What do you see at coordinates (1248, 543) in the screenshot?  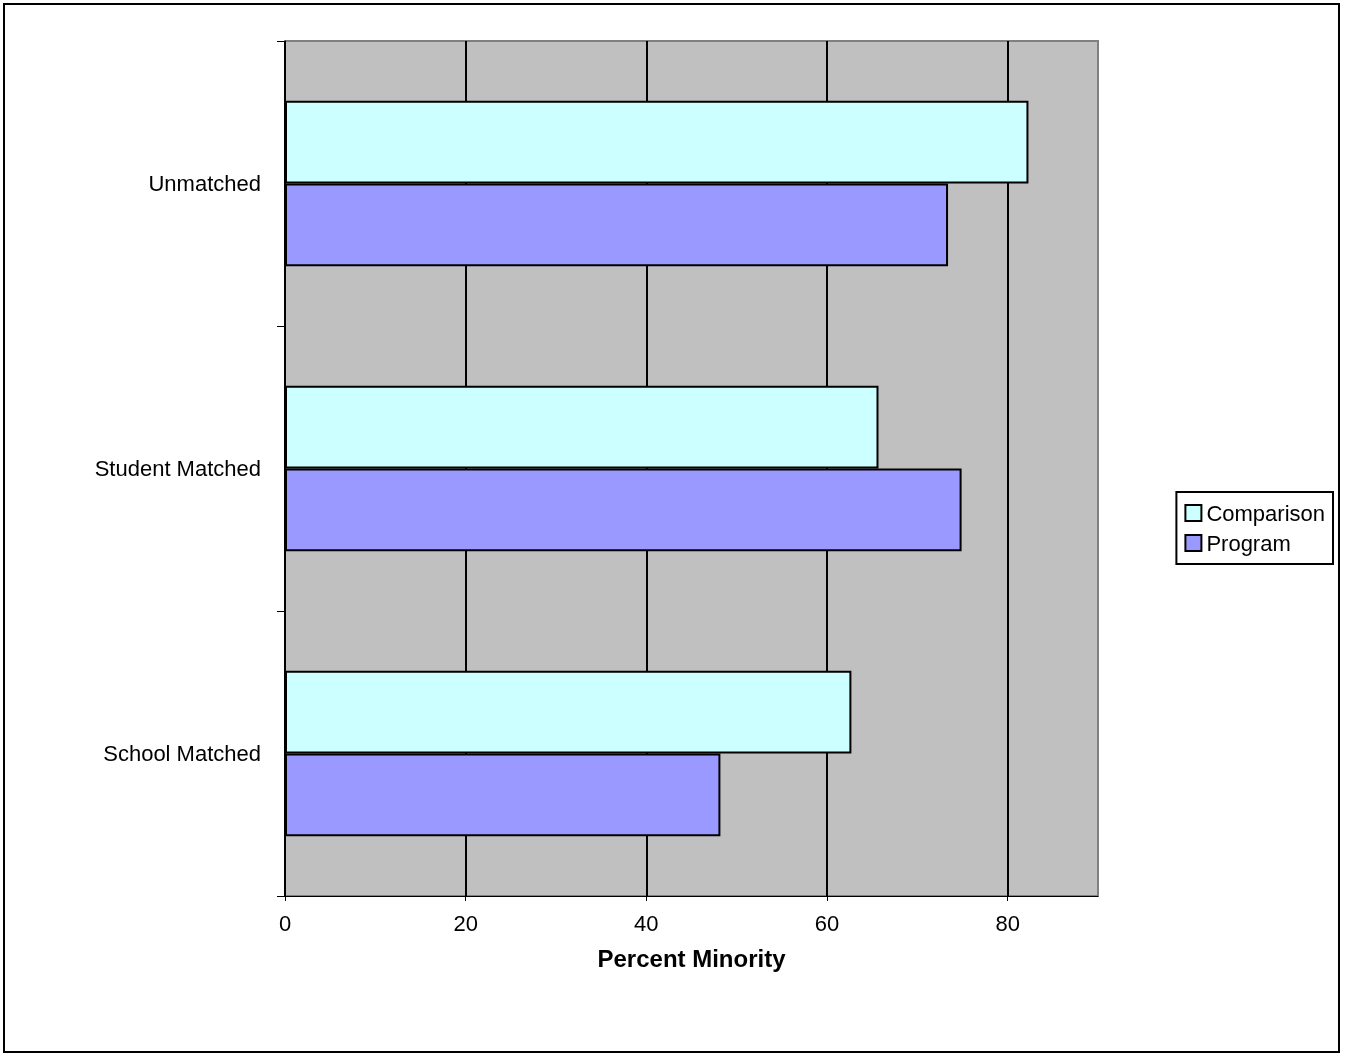 I see `legend-label: Program` at bounding box center [1248, 543].